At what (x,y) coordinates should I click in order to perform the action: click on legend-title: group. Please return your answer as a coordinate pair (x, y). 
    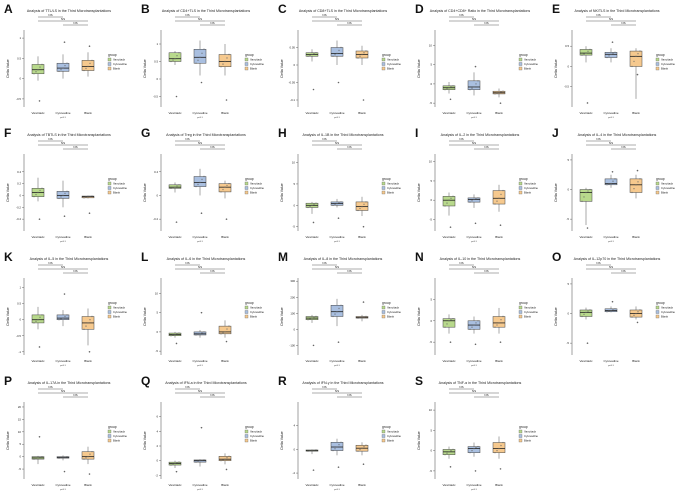
    Looking at the image, I should click on (660, 179).